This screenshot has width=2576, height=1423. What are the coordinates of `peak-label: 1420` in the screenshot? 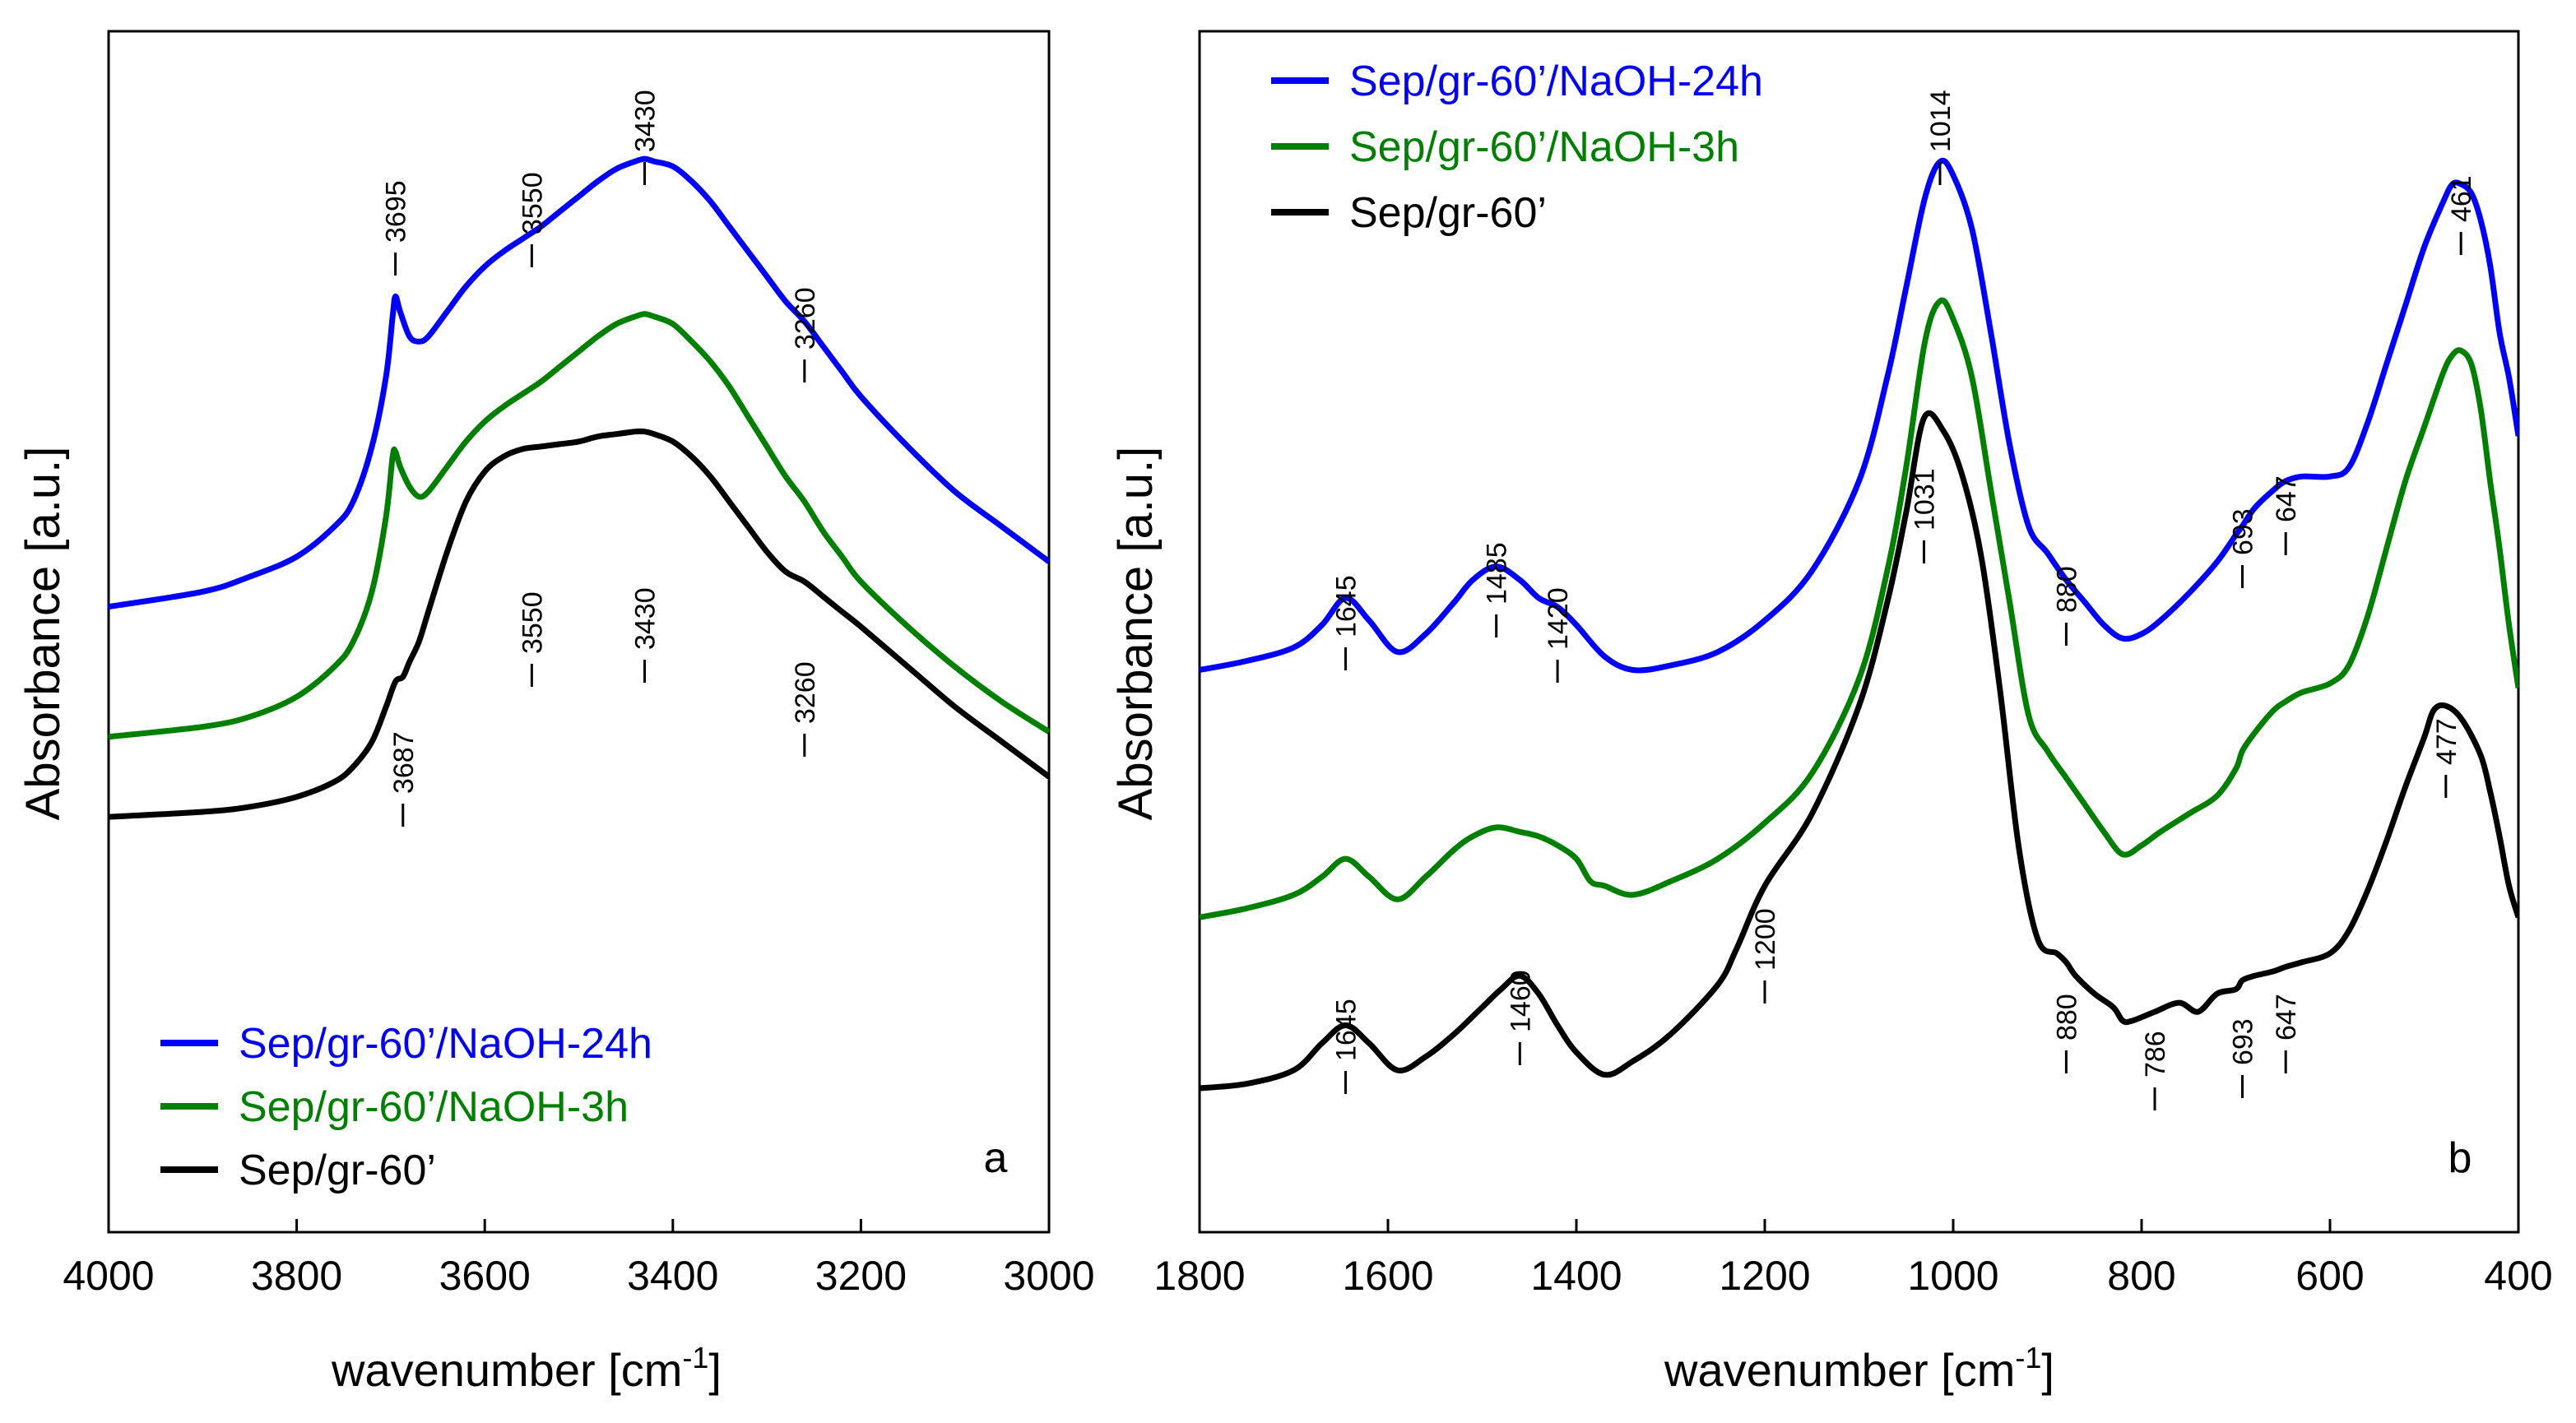 It's located at (1558, 618).